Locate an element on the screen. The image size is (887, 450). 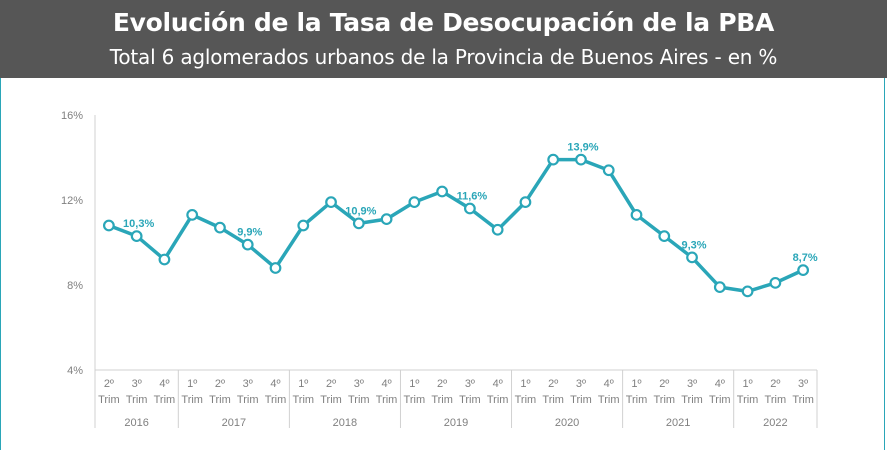
data-label: 10,9% is located at coordinates (360, 211).